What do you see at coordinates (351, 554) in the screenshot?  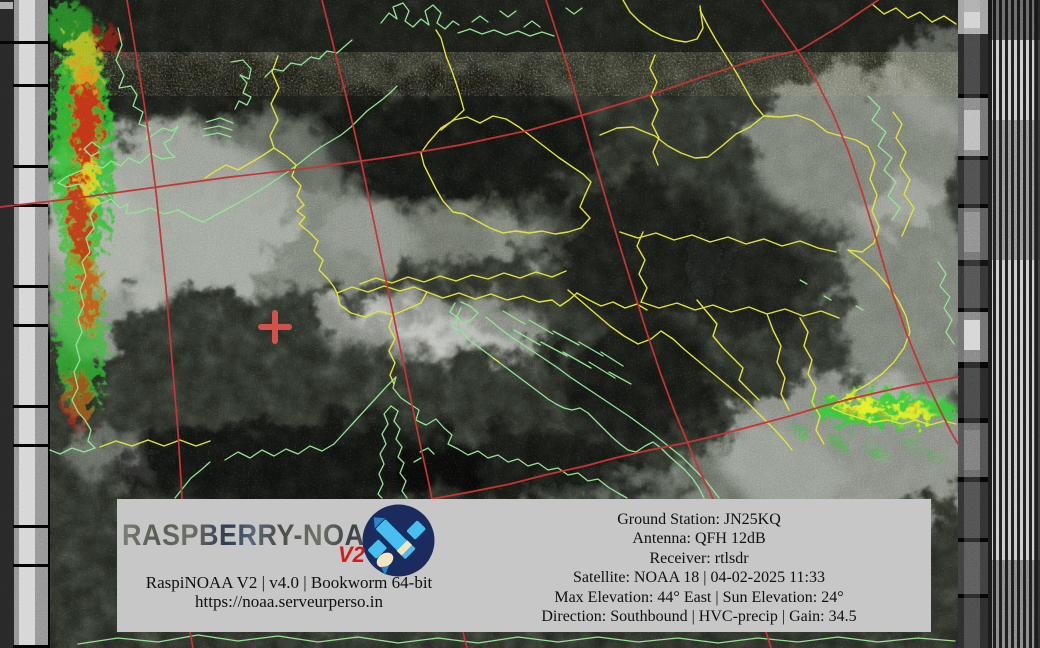 I see `v2-badge: V2` at bounding box center [351, 554].